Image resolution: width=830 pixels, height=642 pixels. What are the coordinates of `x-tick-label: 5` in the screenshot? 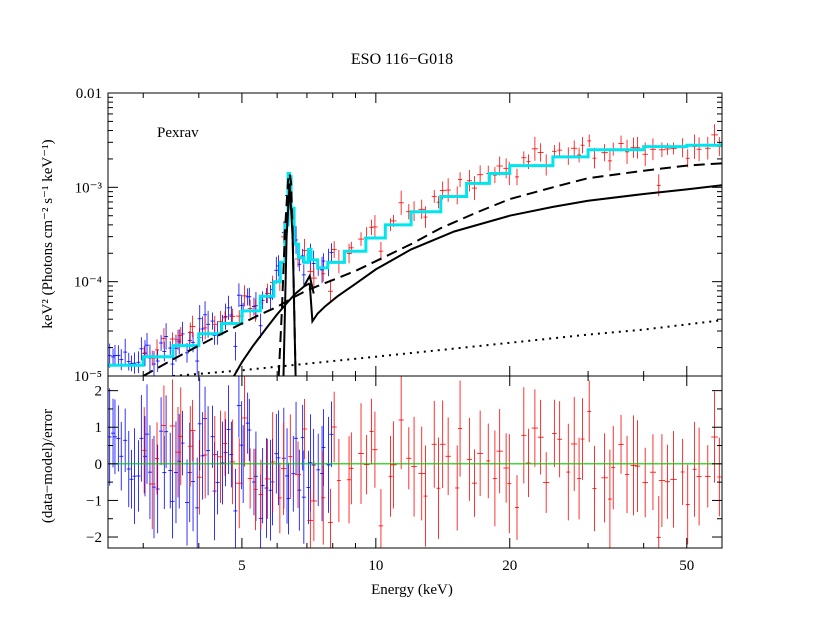 It's located at (242, 566).